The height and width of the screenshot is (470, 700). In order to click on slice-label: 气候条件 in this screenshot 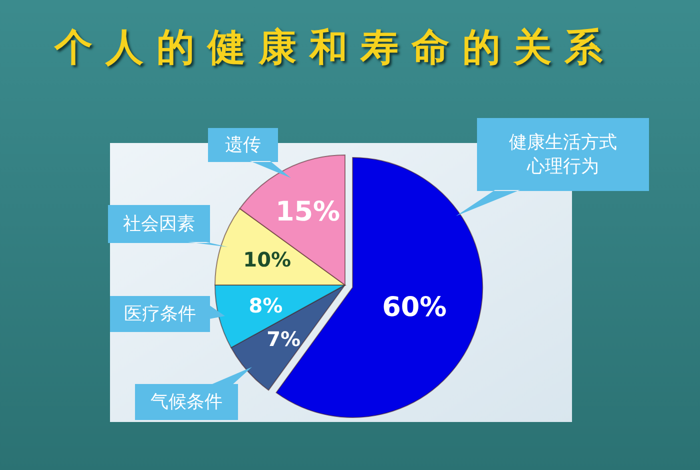, I will do `click(186, 402)`.